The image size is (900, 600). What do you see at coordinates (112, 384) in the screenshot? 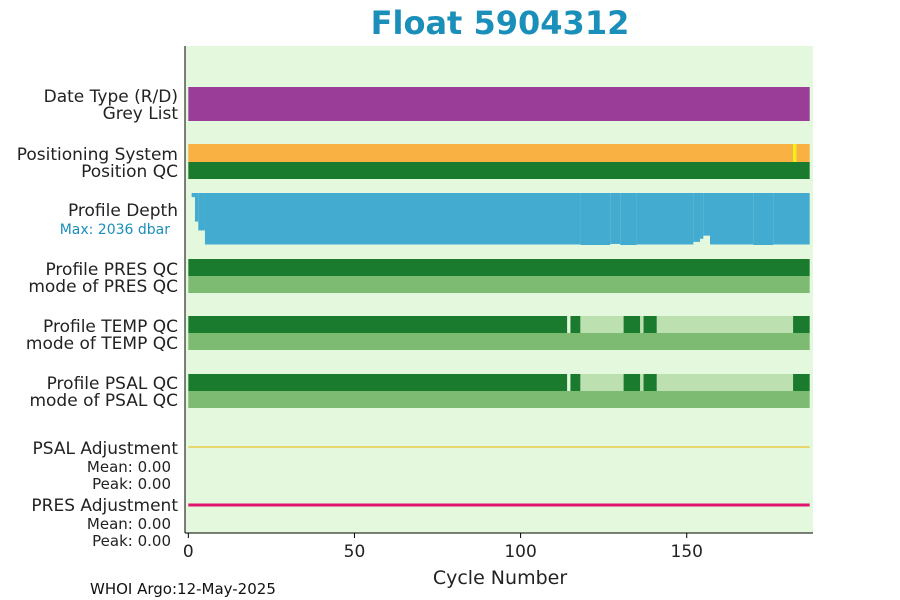
I see `label-profile-psal-qc: Profile PSAL QC` at bounding box center [112, 384].